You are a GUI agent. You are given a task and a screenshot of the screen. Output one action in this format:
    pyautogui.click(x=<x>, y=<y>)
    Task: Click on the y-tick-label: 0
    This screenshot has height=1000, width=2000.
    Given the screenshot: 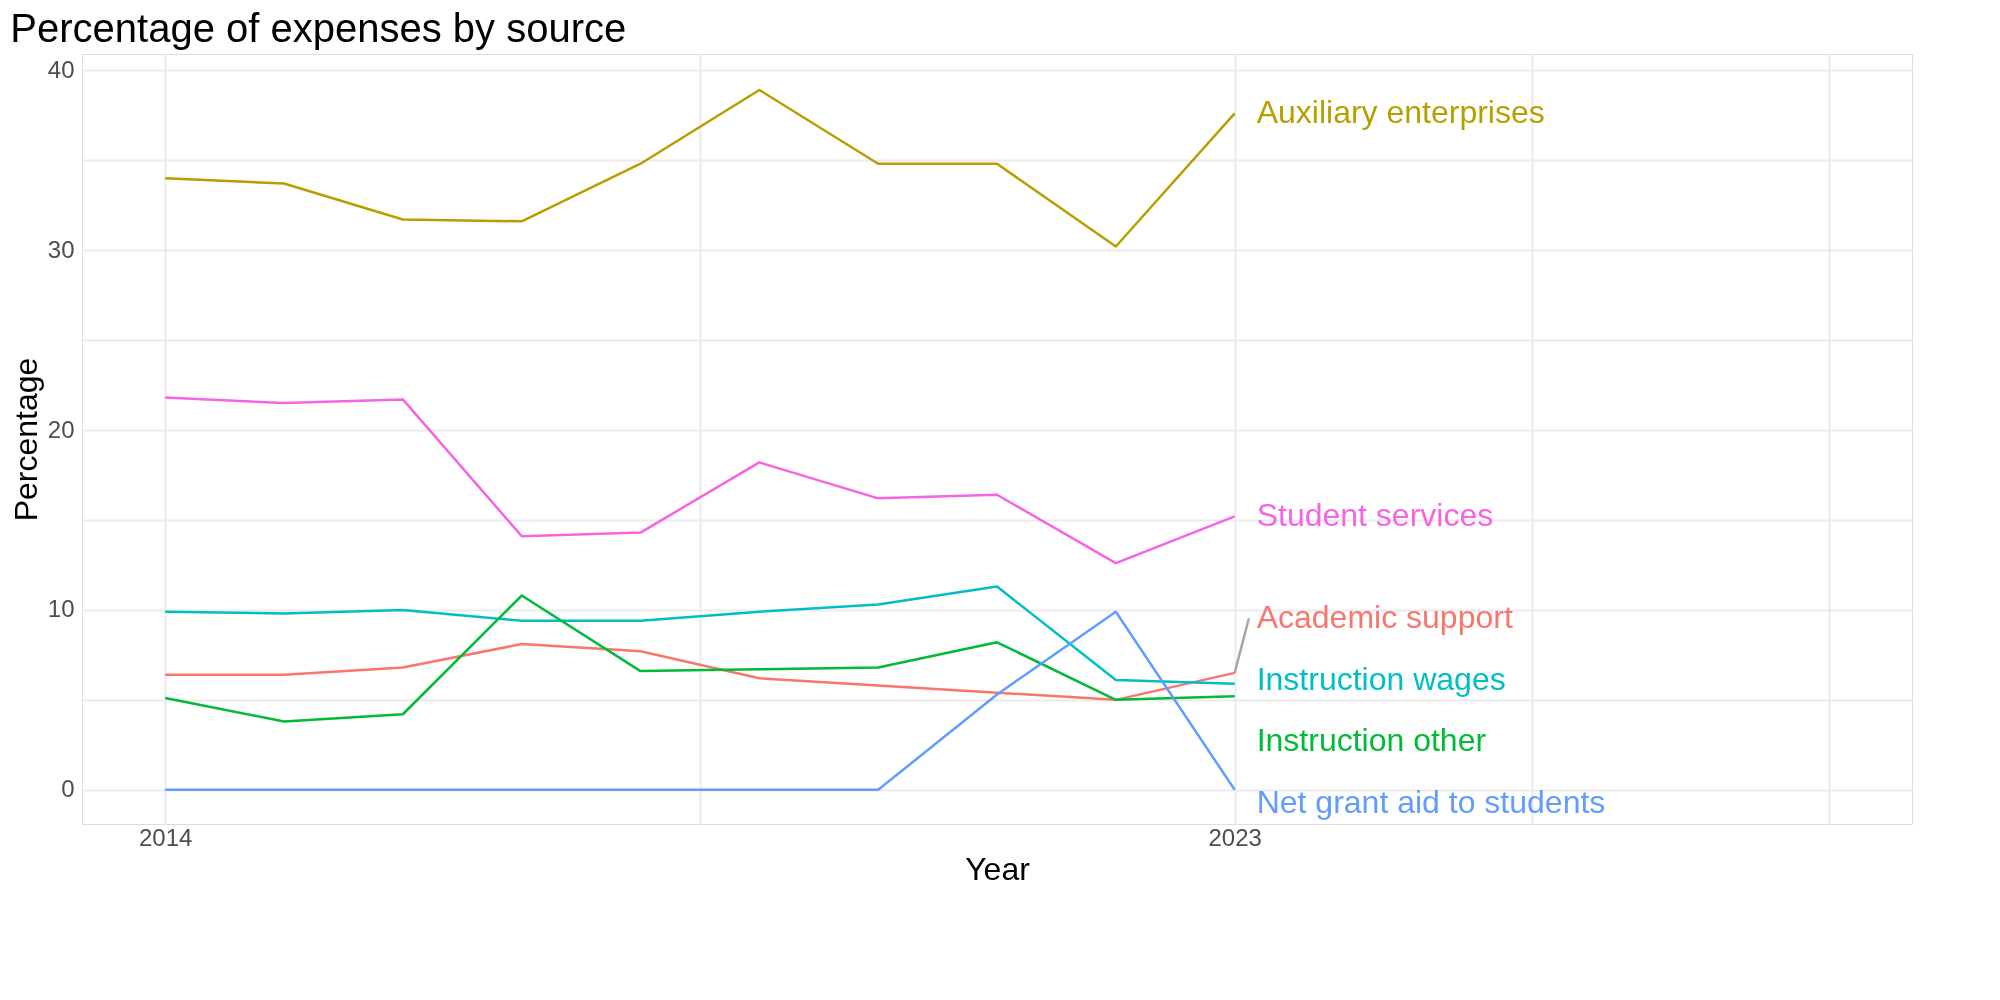 What is the action you would take?
    pyautogui.click(x=68, y=789)
    